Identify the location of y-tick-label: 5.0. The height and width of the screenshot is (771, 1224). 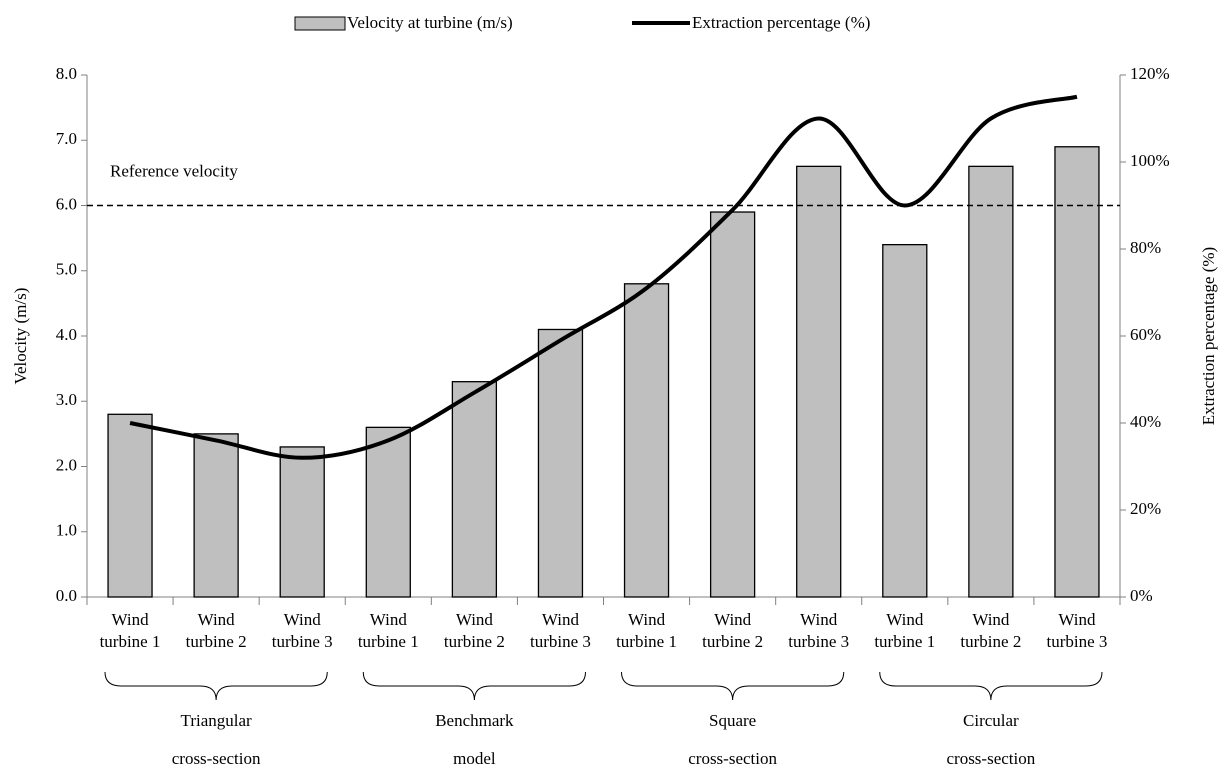
(66, 269).